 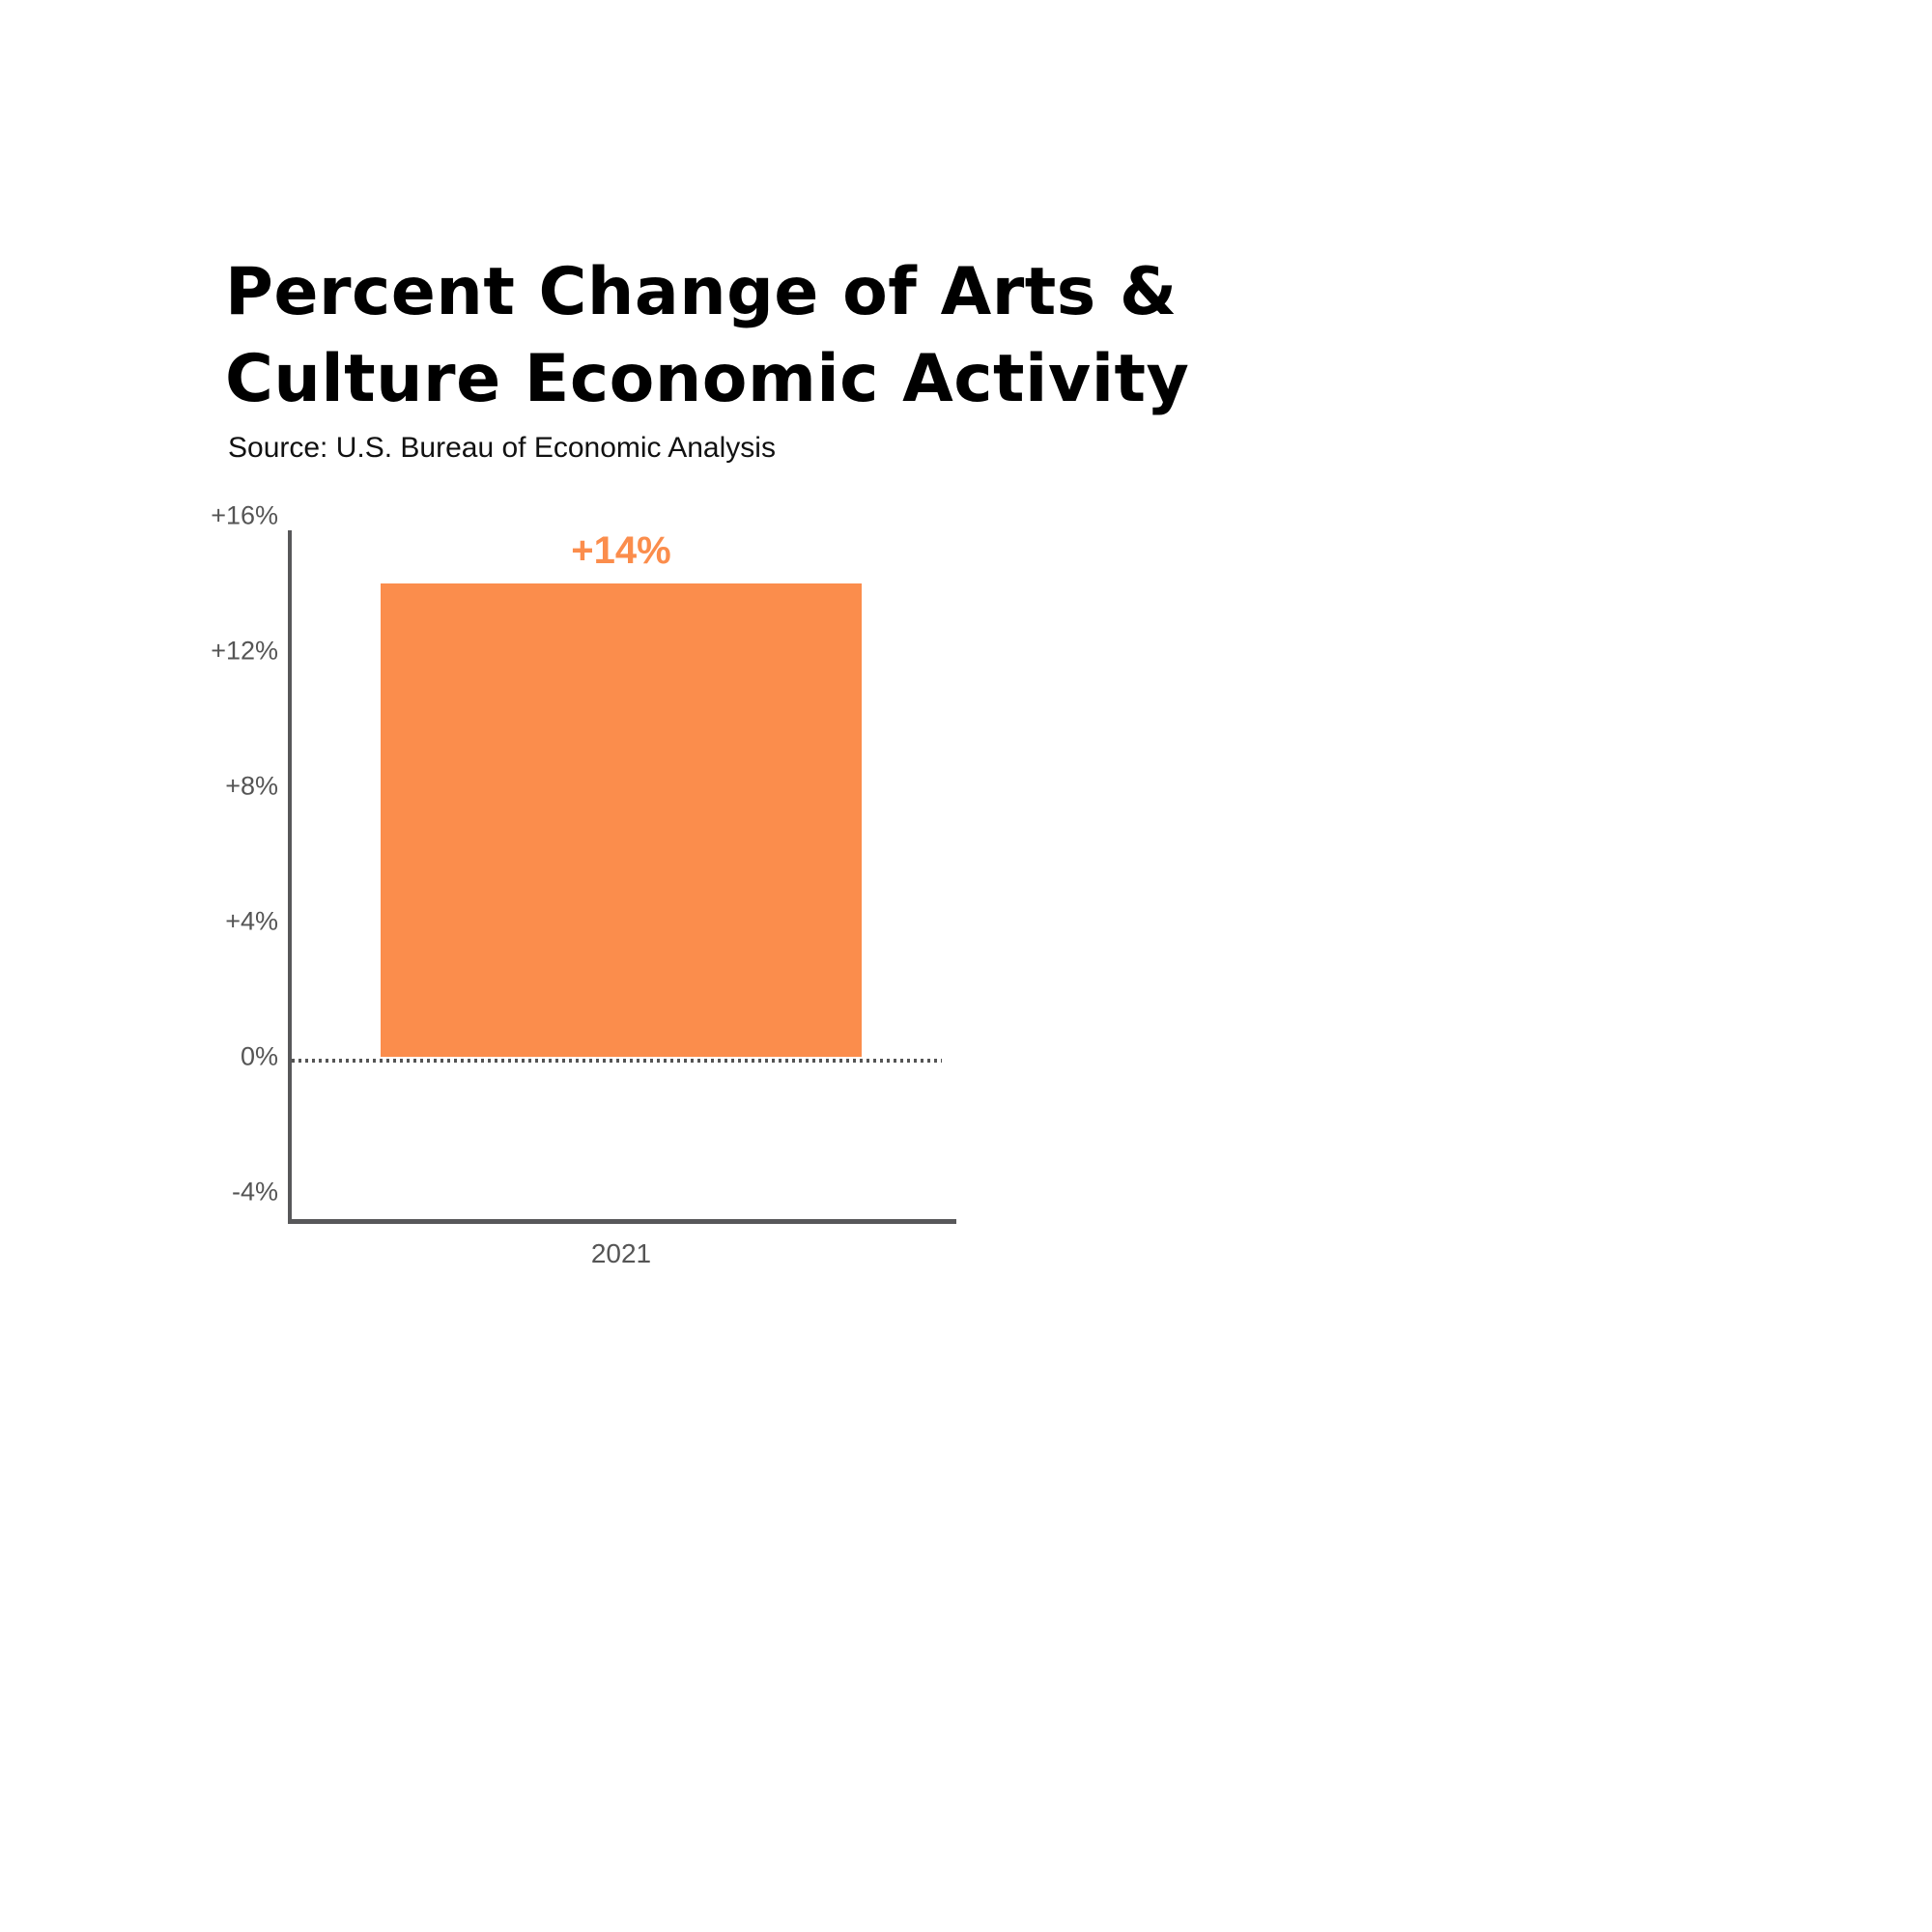 What do you see at coordinates (621, 550) in the screenshot?
I see `bar-value-label: +14%` at bounding box center [621, 550].